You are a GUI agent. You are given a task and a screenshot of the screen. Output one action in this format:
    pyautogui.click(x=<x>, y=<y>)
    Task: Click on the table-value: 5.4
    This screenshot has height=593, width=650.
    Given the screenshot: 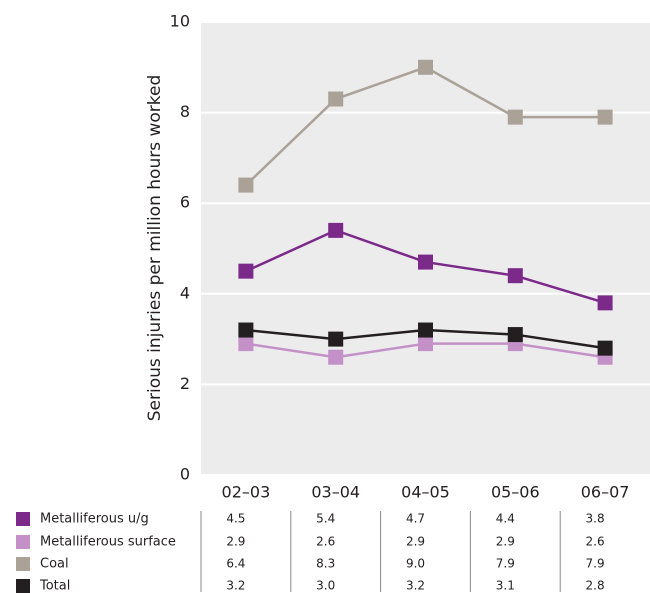 What is the action you would take?
    pyautogui.click(x=325, y=519)
    